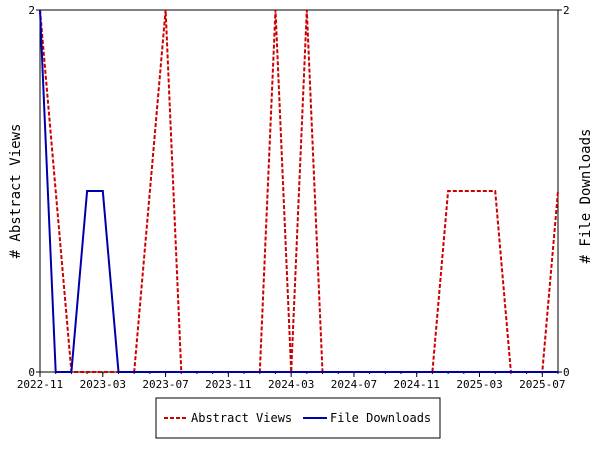  I want to click on y-axis-title: # Abstract Views, so click(16, 191).